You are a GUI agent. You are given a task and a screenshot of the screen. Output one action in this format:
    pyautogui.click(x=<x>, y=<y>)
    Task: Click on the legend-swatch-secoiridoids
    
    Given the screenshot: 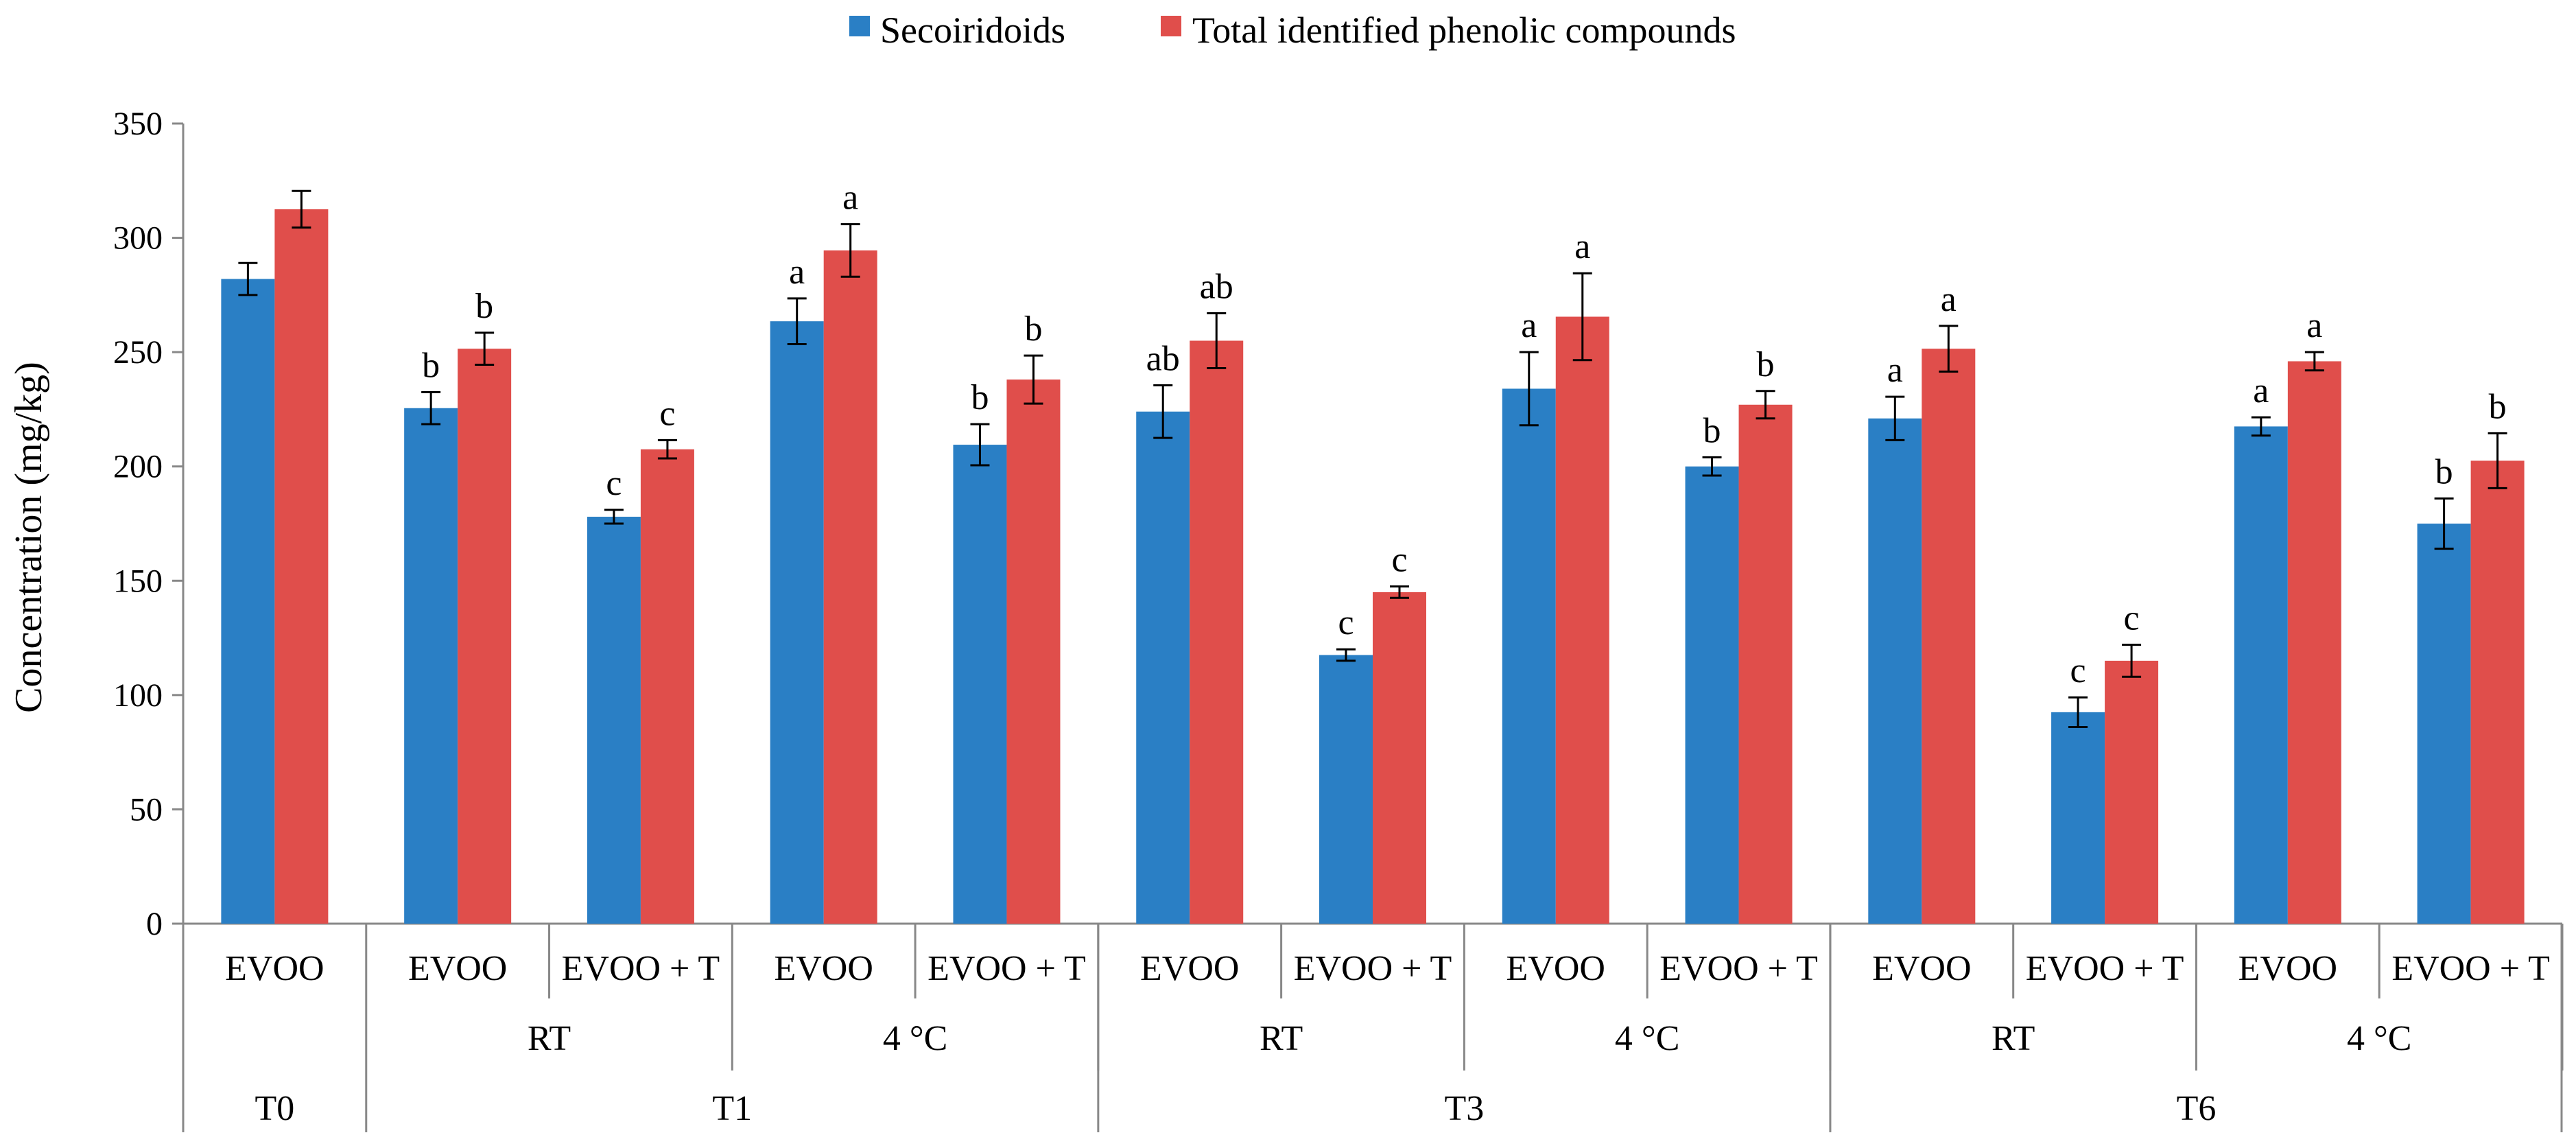 What is the action you would take?
    pyautogui.click(x=859, y=26)
    